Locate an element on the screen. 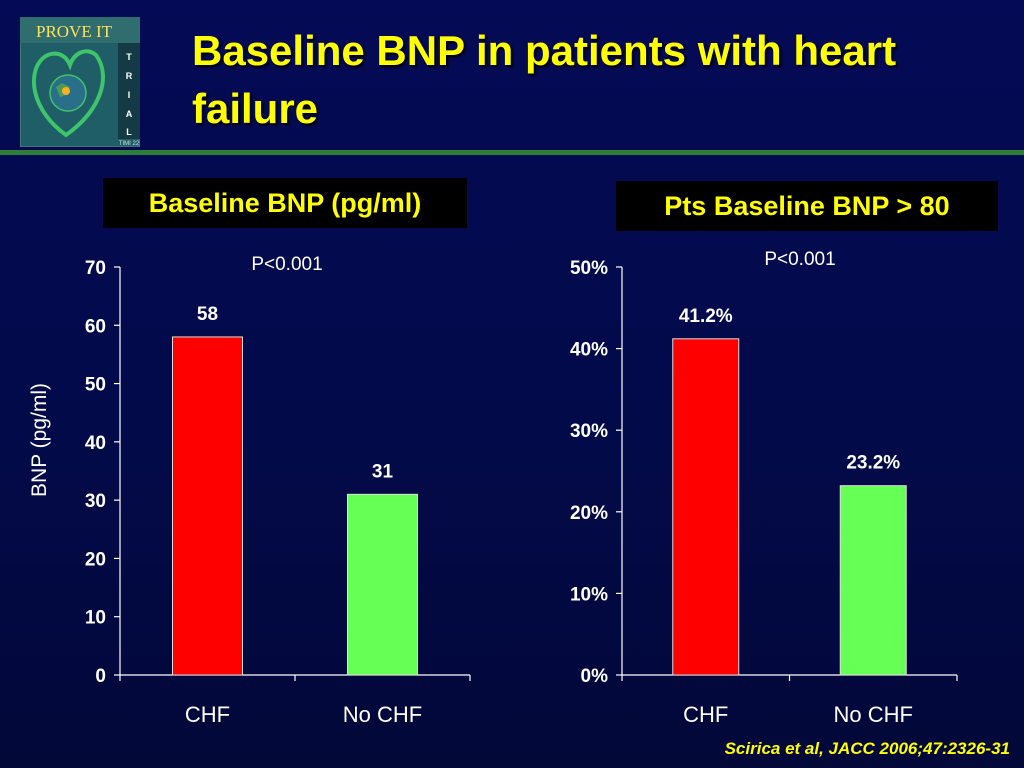  chart2-category-label: CHF is located at coordinates (705, 714).